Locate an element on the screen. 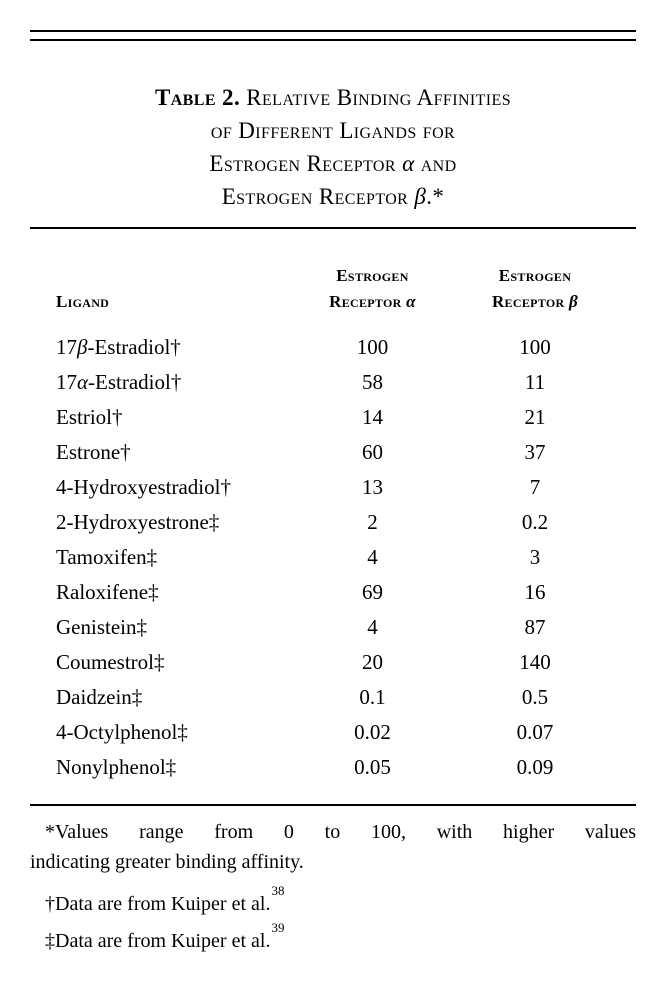 The height and width of the screenshot is (1004, 666). er-alpha-value: 0.05 is located at coordinates (372, 767).